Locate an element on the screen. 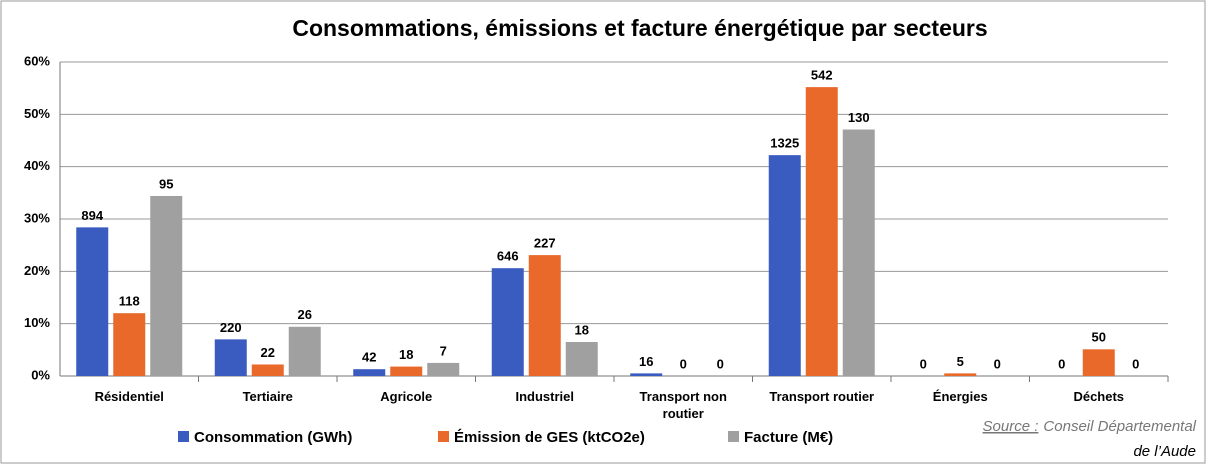 This screenshot has width=1206, height=464. source: Source : Conseil Départemental is located at coordinates (1090, 426).